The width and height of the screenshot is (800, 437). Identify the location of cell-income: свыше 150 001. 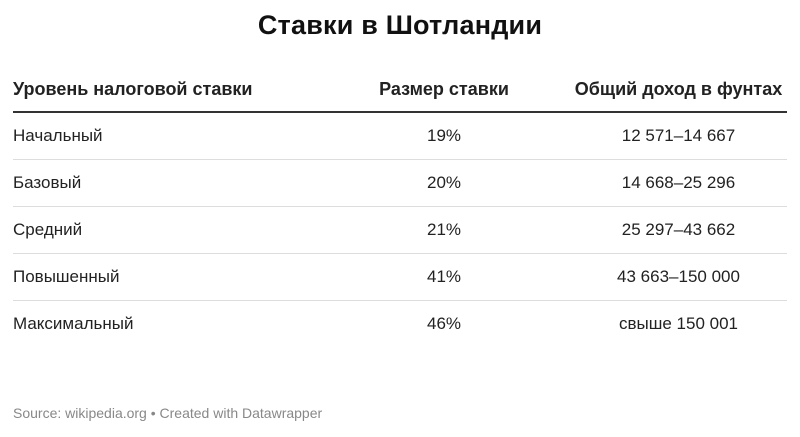
(678, 323).